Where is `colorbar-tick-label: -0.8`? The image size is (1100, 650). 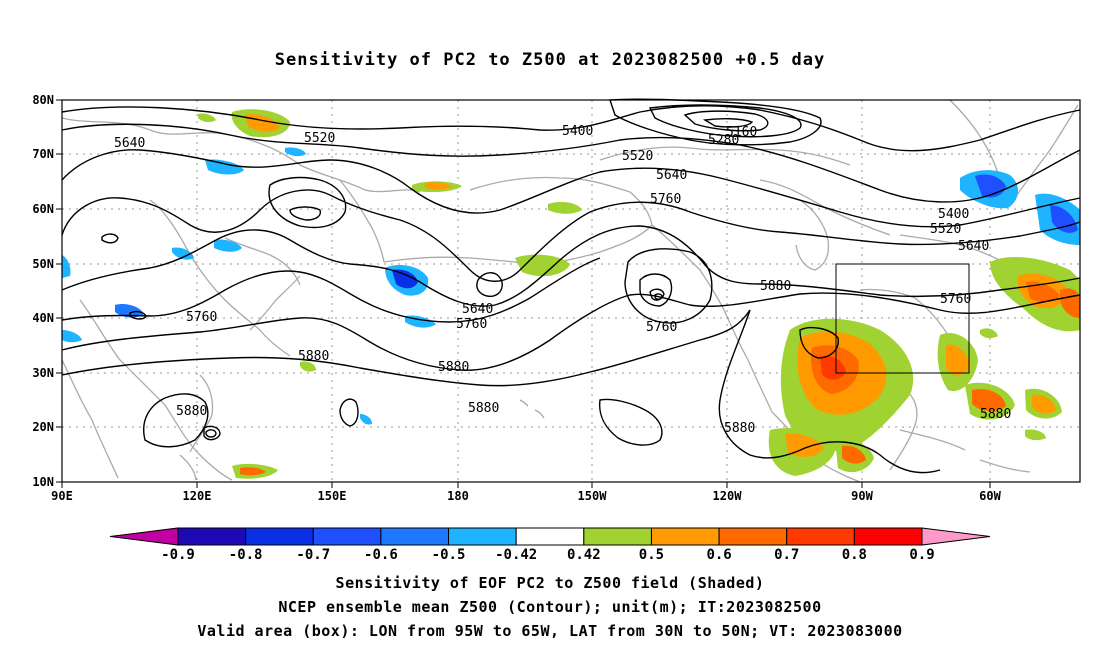
colorbar-tick-label: -0.8 is located at coordinates (246, 555).